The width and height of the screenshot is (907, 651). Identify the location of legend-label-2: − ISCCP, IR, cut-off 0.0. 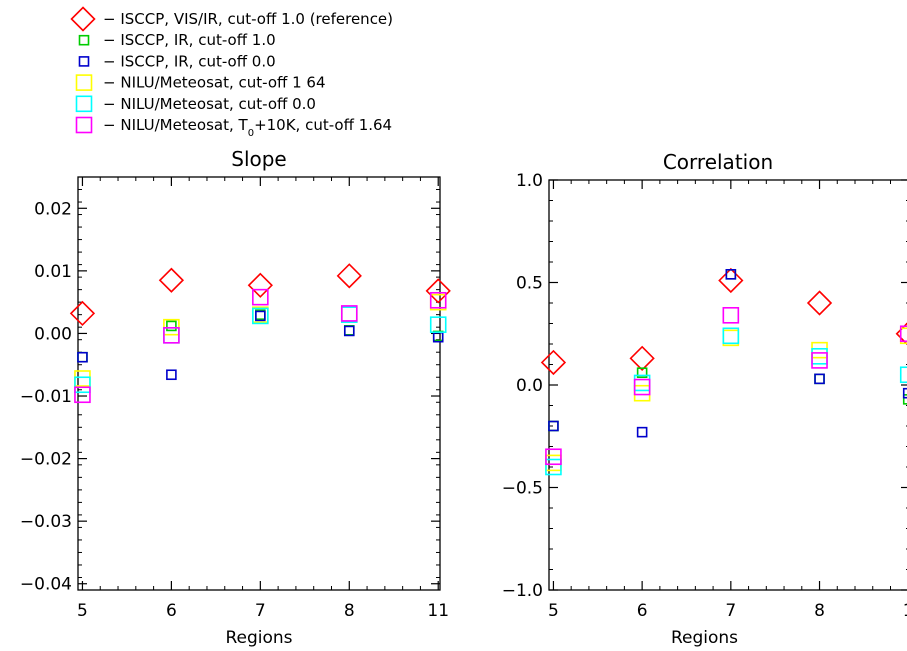
(189, 61).